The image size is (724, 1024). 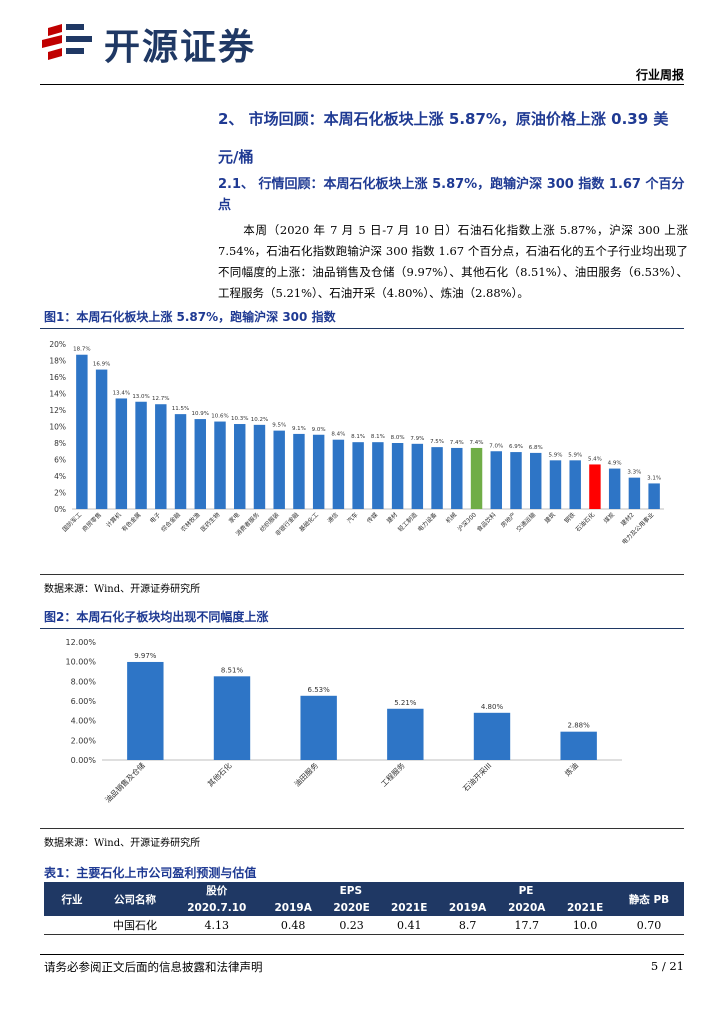 I want to click on category-label: 有色金属, so click(x=131, y=522).